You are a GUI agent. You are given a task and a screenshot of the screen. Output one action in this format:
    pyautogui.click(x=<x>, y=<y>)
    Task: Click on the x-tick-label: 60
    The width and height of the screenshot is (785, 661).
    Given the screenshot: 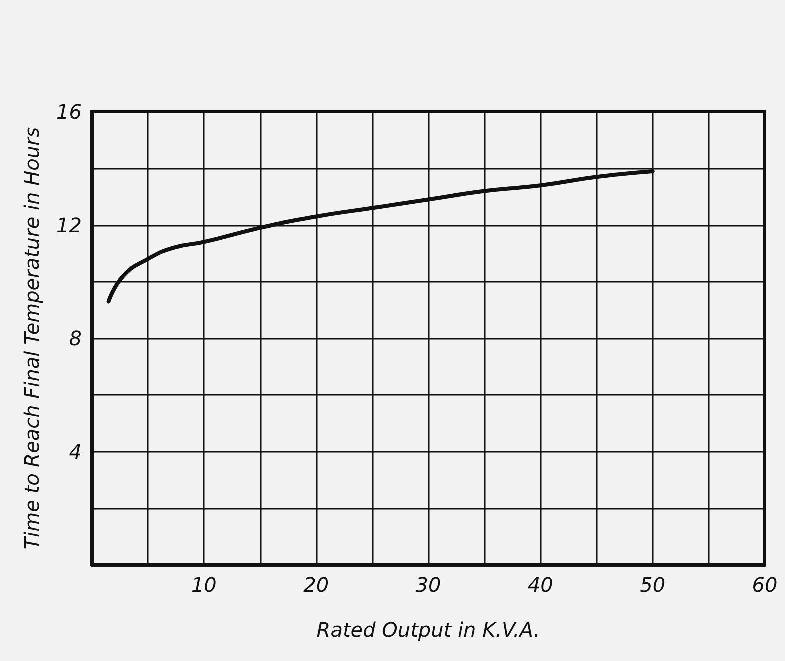 What is the action you would take?
    pyautogui.click(x=765, y=585)
    